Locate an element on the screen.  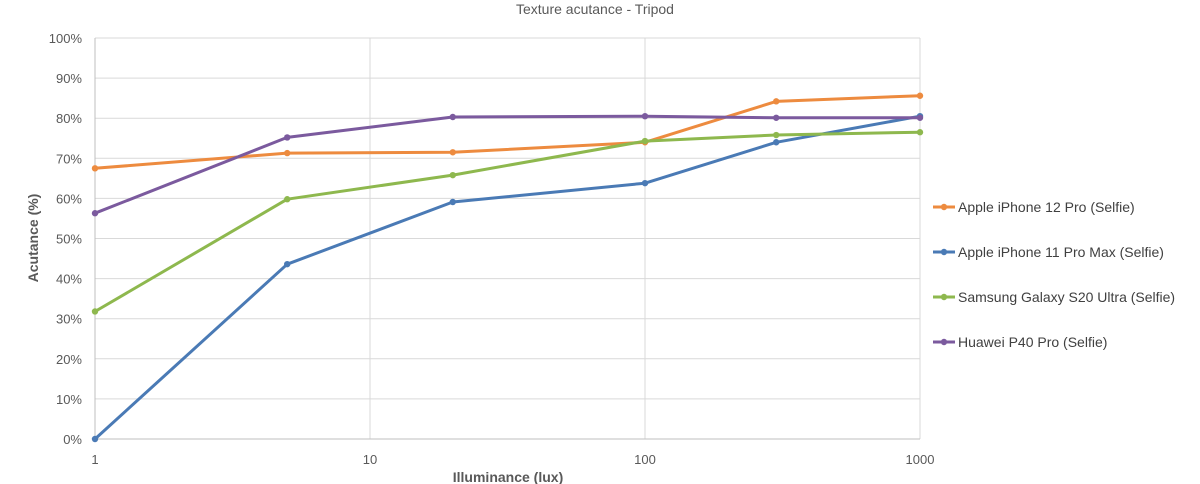
chart-title: Texture acutance - Tripod is located at coordinates (595, 9).